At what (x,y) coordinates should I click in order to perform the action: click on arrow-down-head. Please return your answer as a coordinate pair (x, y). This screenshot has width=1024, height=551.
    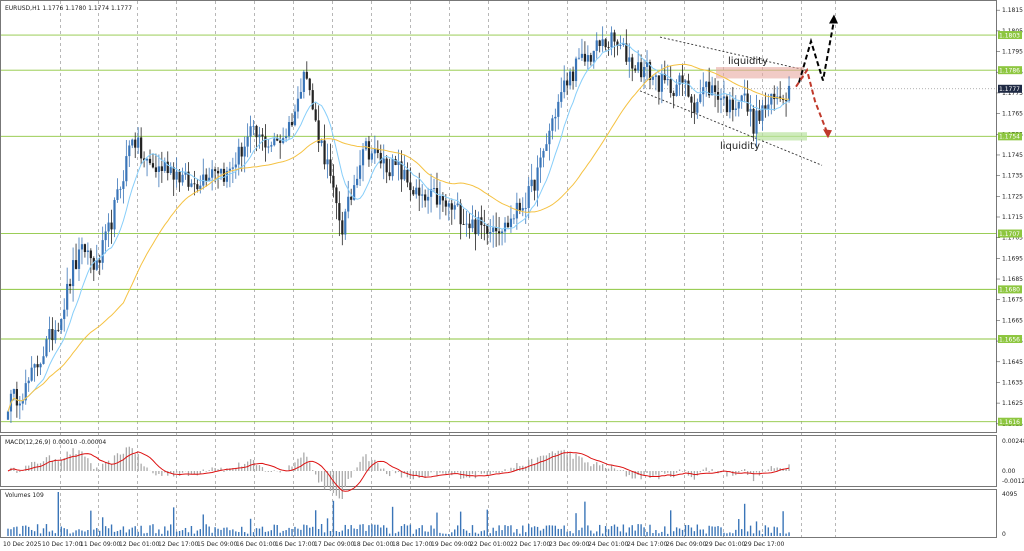
    Looking at the image, I should click on (827, 134).